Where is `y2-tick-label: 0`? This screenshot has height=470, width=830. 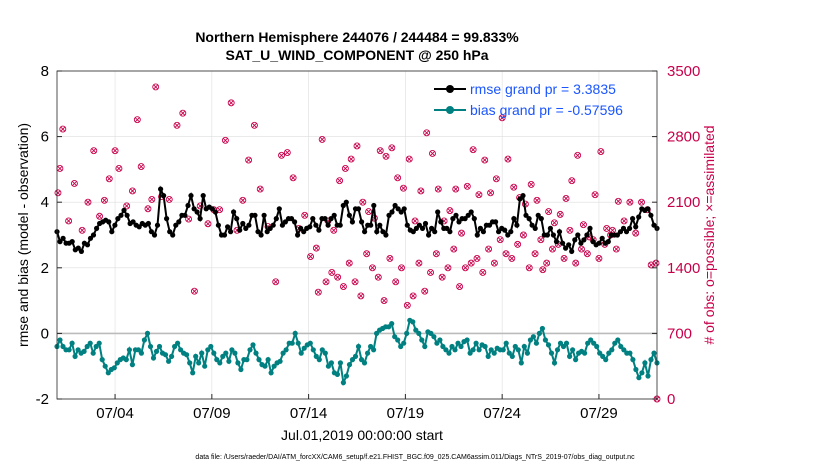
y2-tick-label: 0 is located at coordinates (671, 399).